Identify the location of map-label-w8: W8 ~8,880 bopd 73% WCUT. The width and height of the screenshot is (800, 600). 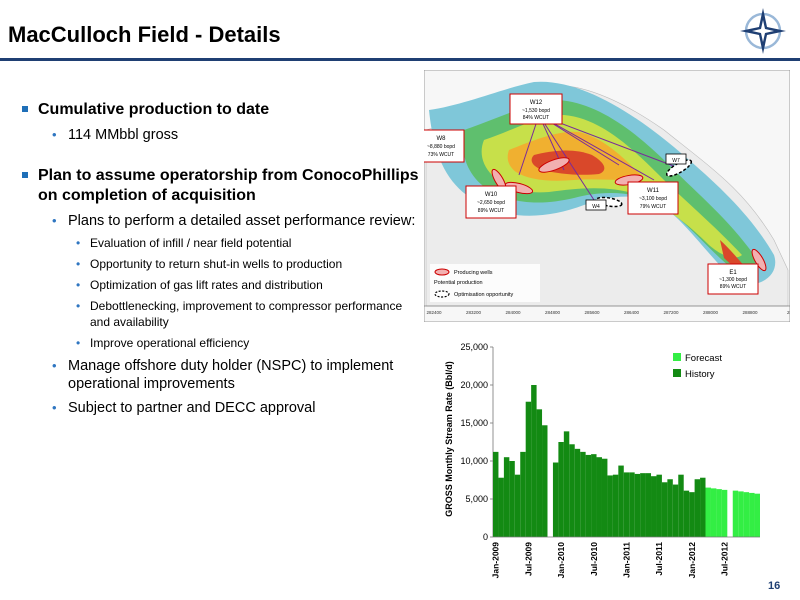
(444, 146).